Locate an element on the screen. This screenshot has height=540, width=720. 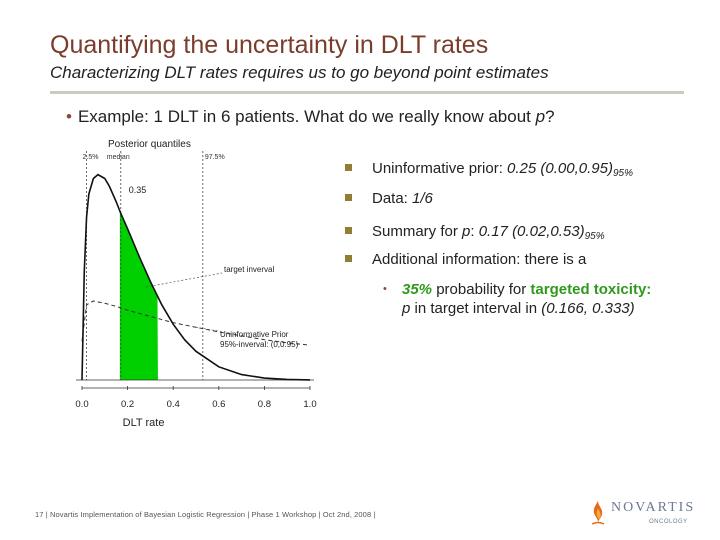
x-axis-label: DLT rate is located at coordinates (144, 423).